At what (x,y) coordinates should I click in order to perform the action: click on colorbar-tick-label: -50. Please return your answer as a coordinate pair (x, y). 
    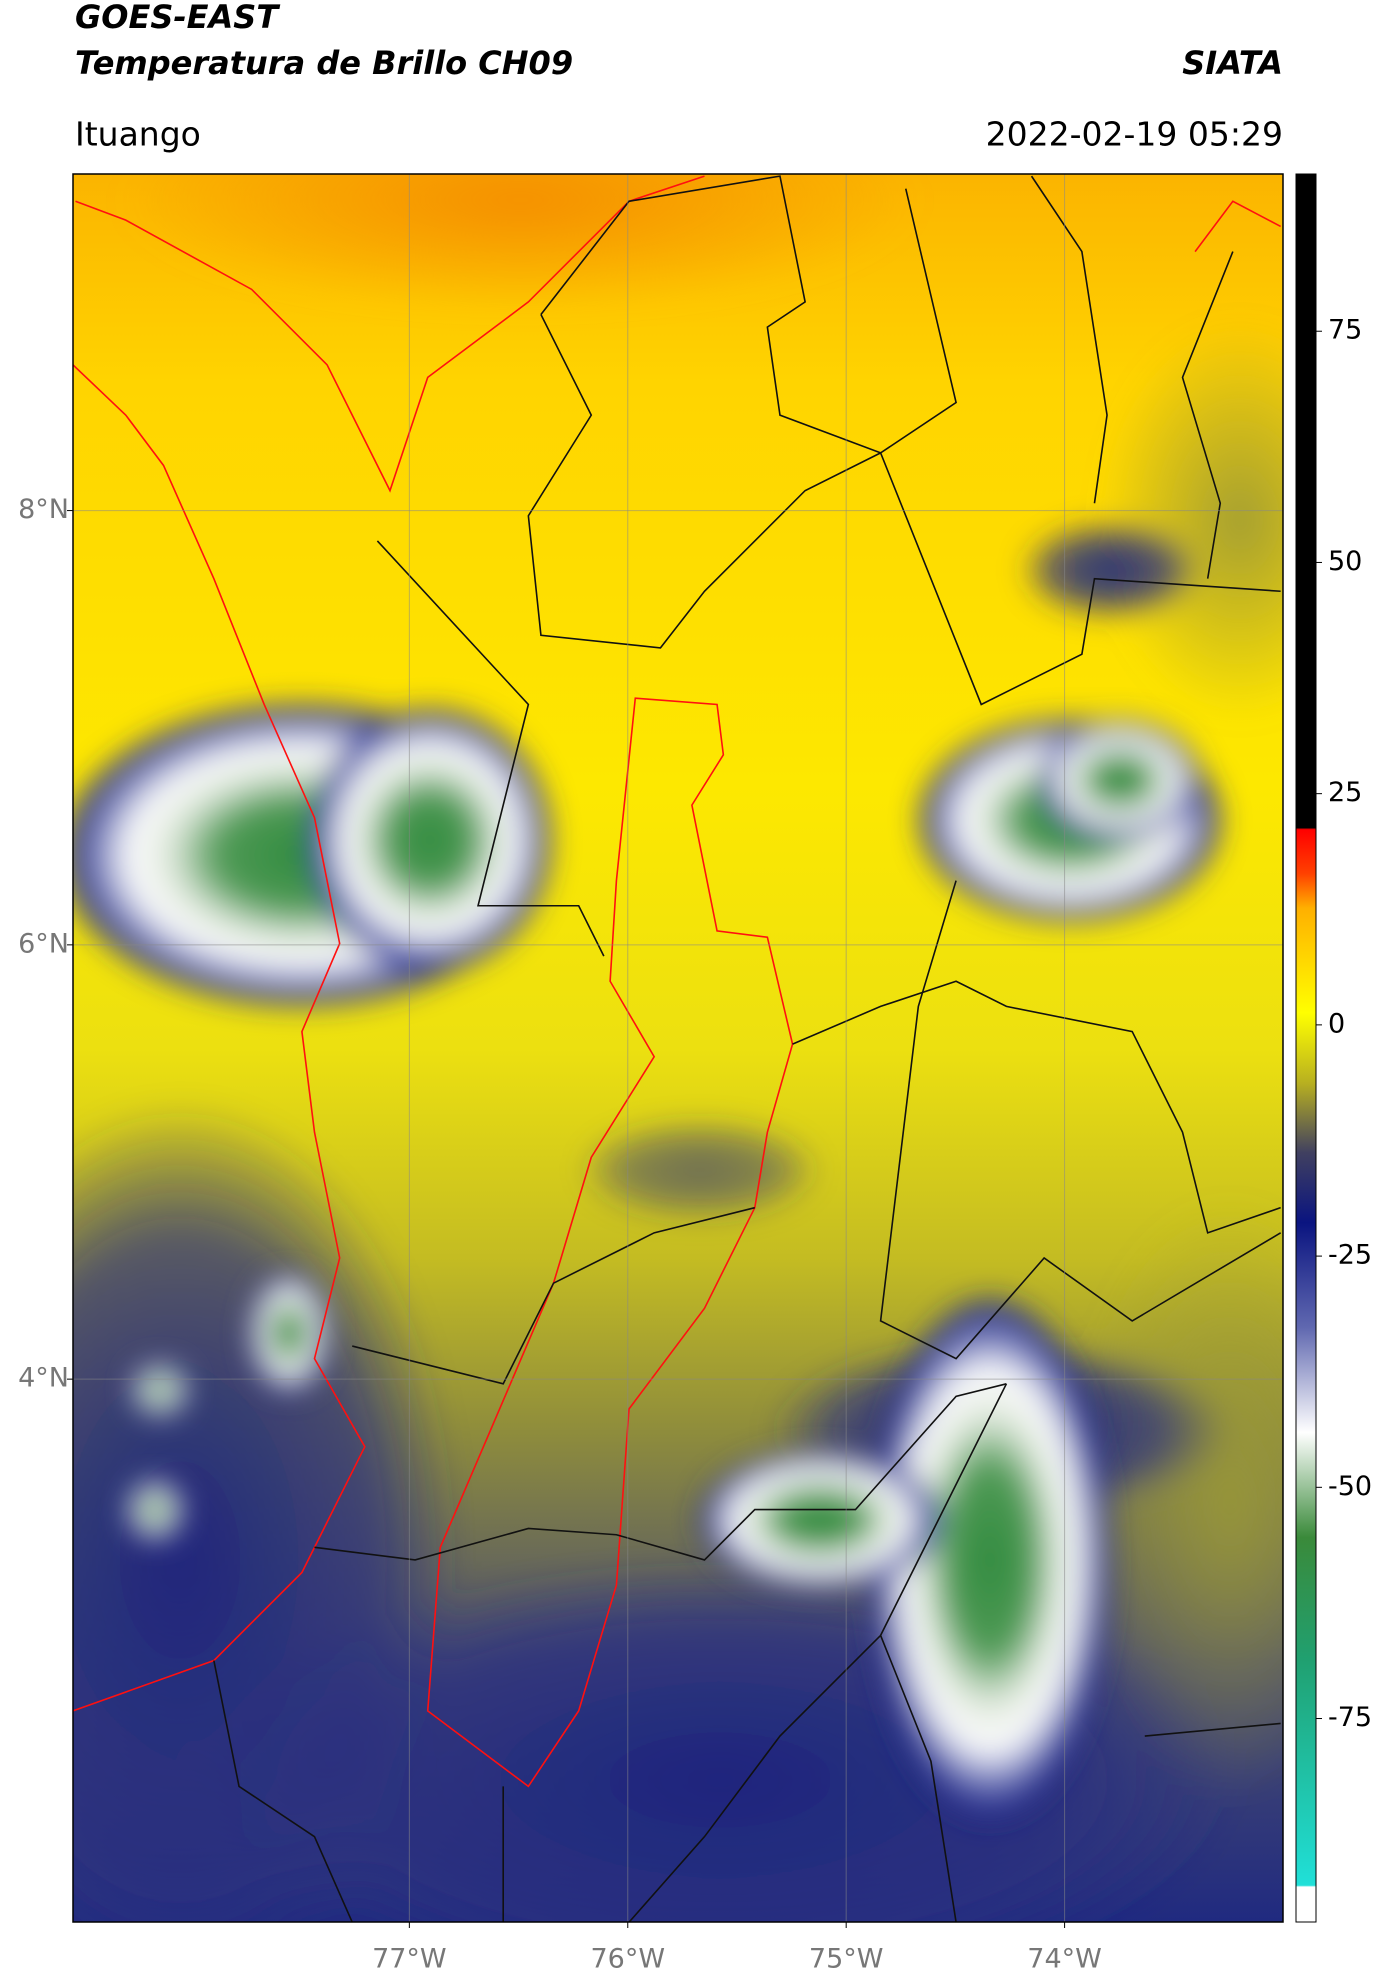
    Looking at the image, I should click on (1350, 1486).